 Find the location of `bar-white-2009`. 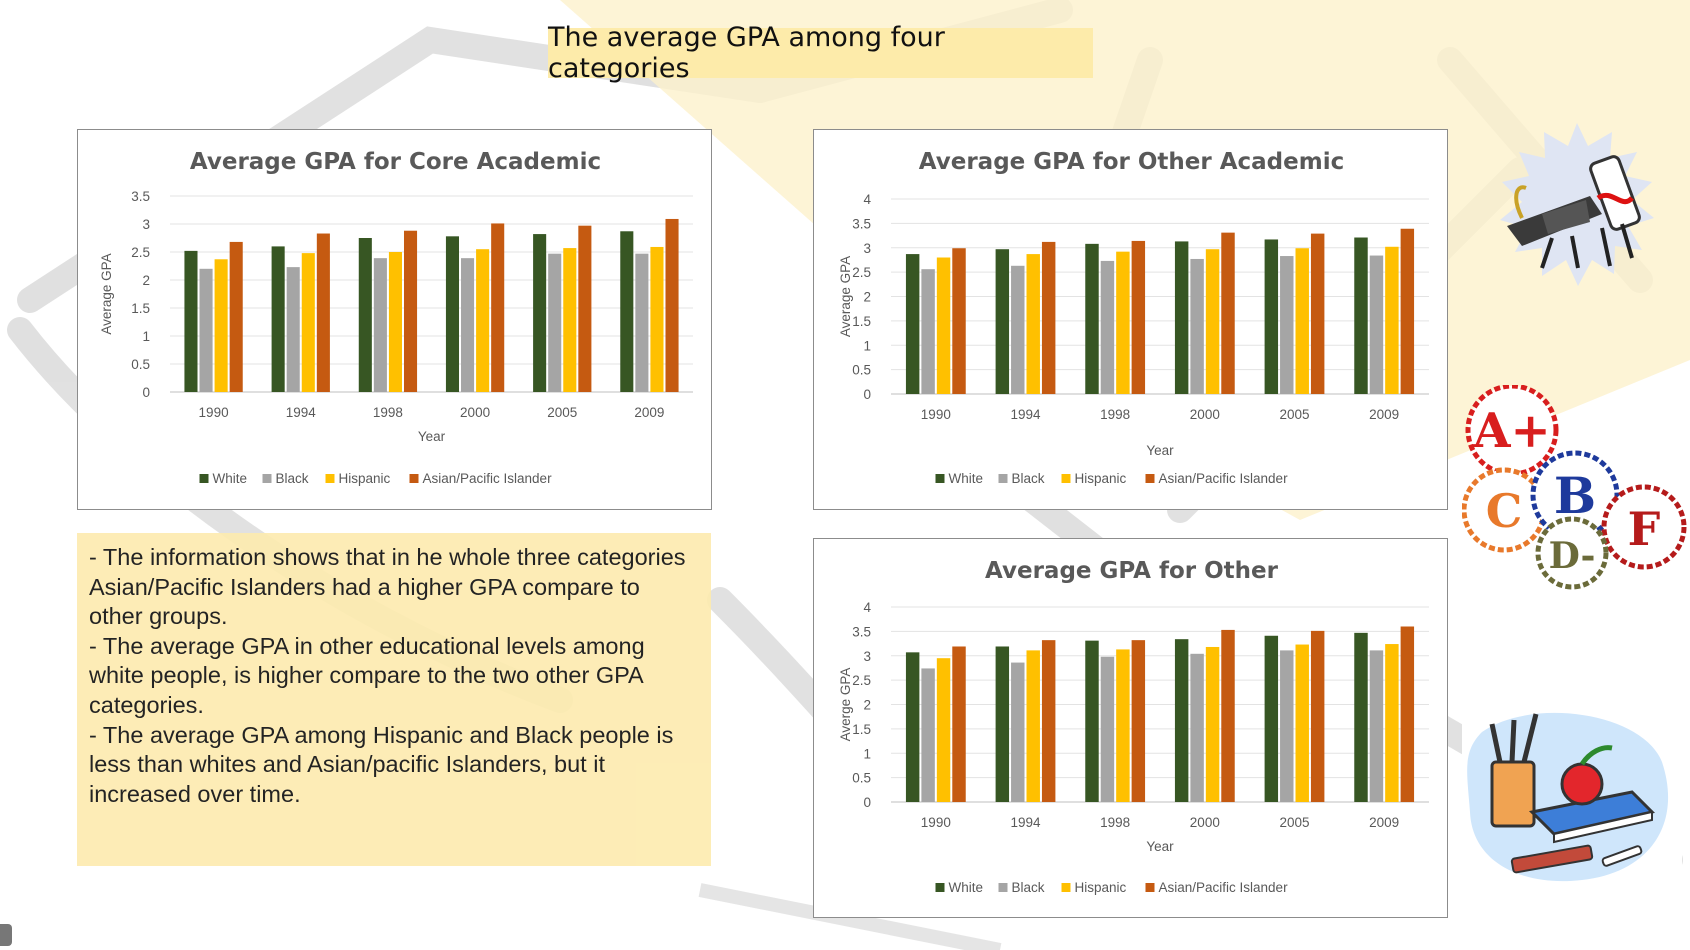

bar-white-2009 is located at coordinates (627, 311).